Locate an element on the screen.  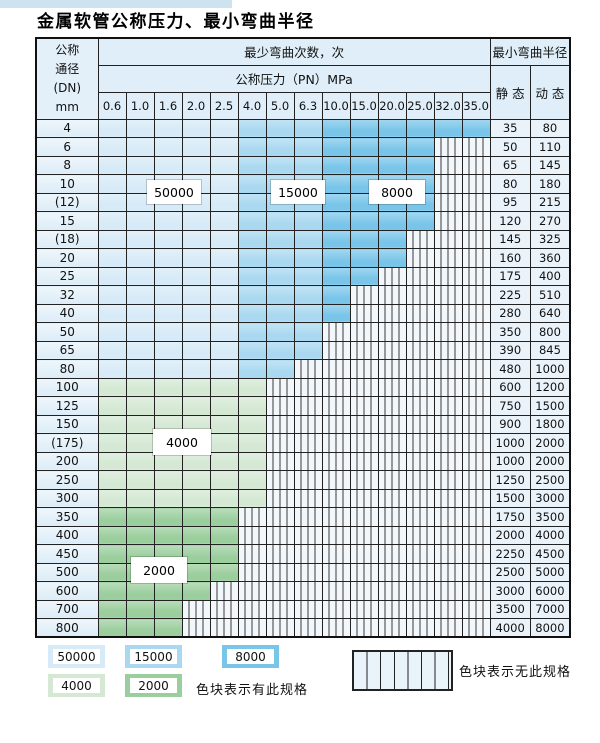
dn-cell: 200 is located at coordinates (67, 461).